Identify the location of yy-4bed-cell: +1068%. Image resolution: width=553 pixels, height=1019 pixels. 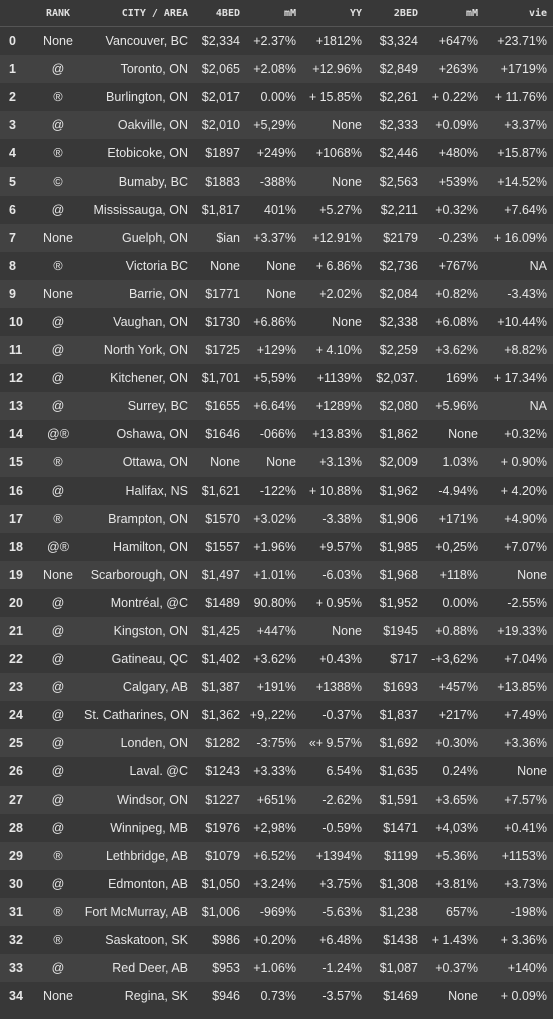
(335, 153).